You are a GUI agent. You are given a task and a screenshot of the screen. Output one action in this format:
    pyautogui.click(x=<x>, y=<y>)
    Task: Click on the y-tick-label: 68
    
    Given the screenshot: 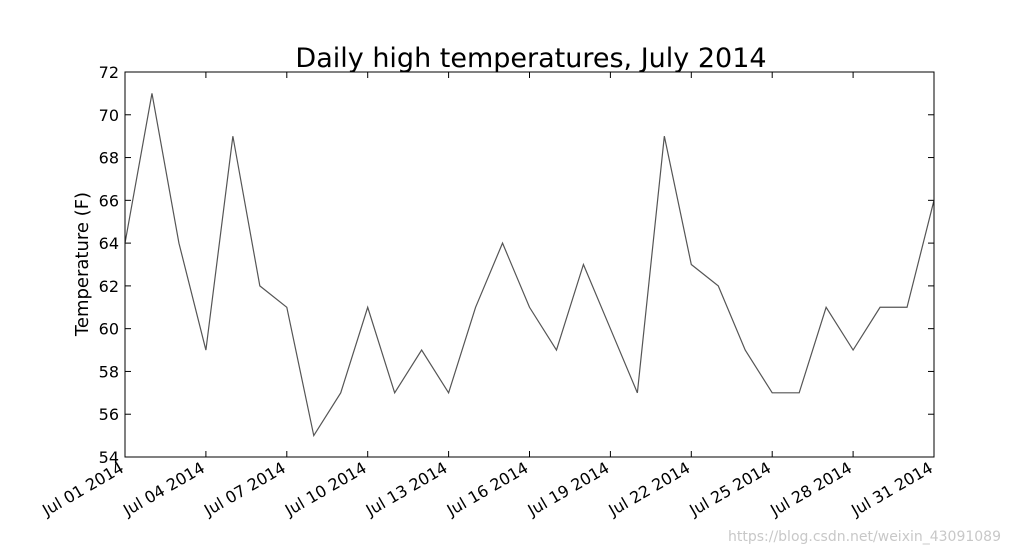 What is the action you would take?
    pyautogui.click(x=109, y=158)
    